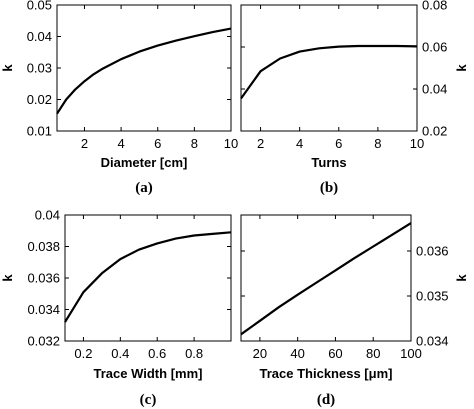 The height and width of the screenshot is (409, 474). Describe the element at coordinates (120, 353) in the screenshot. I see `x-tick-label: 0.4` at that location.